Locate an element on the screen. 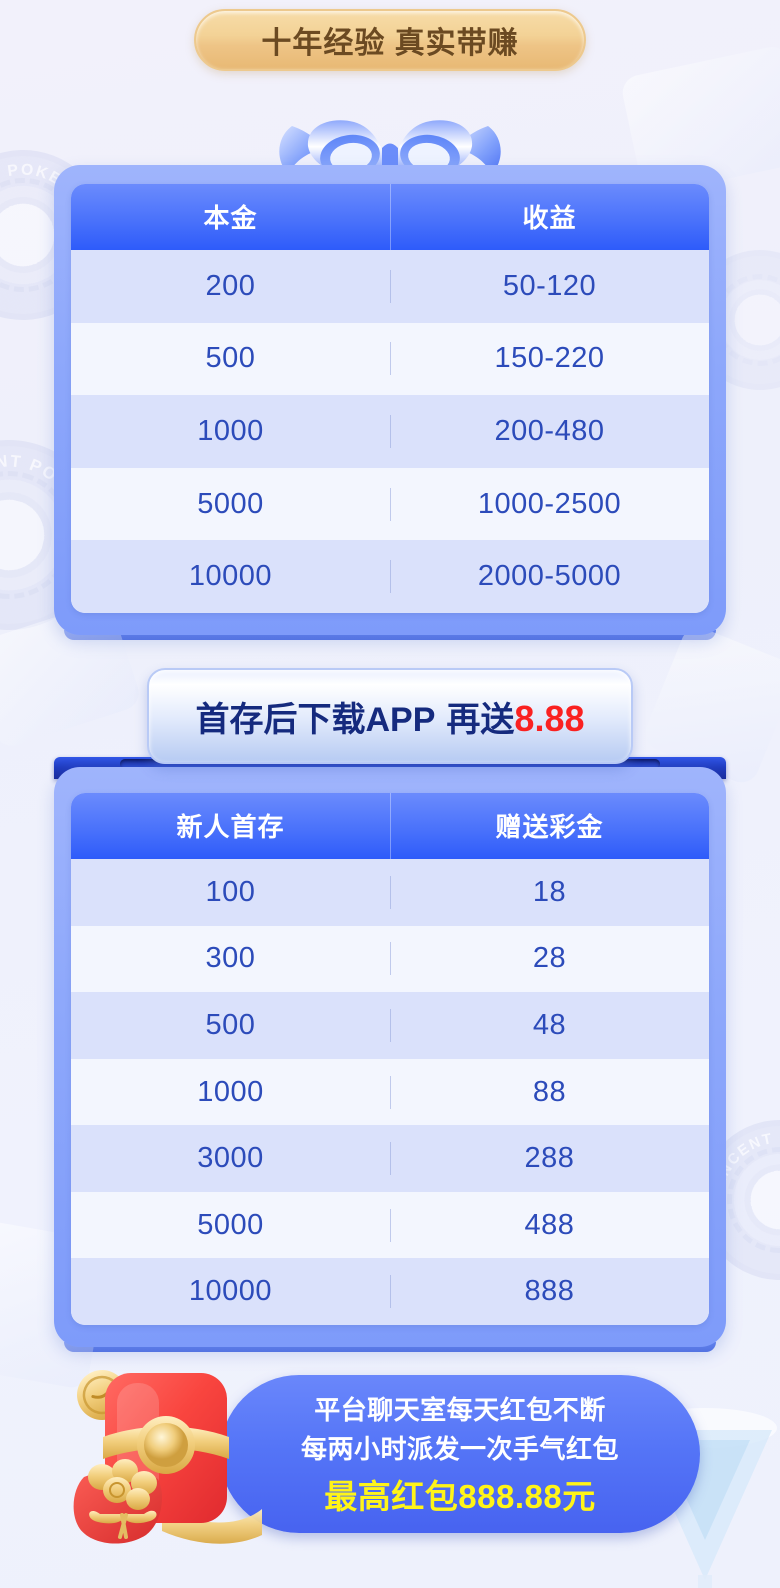 This screenshot has width=780, height=1588. red-packet-text-pill: 平台聊天室每天红包不断 每两小时派发一次手气红包 最高红包888.88元 is located at coordinates (460, 1454).